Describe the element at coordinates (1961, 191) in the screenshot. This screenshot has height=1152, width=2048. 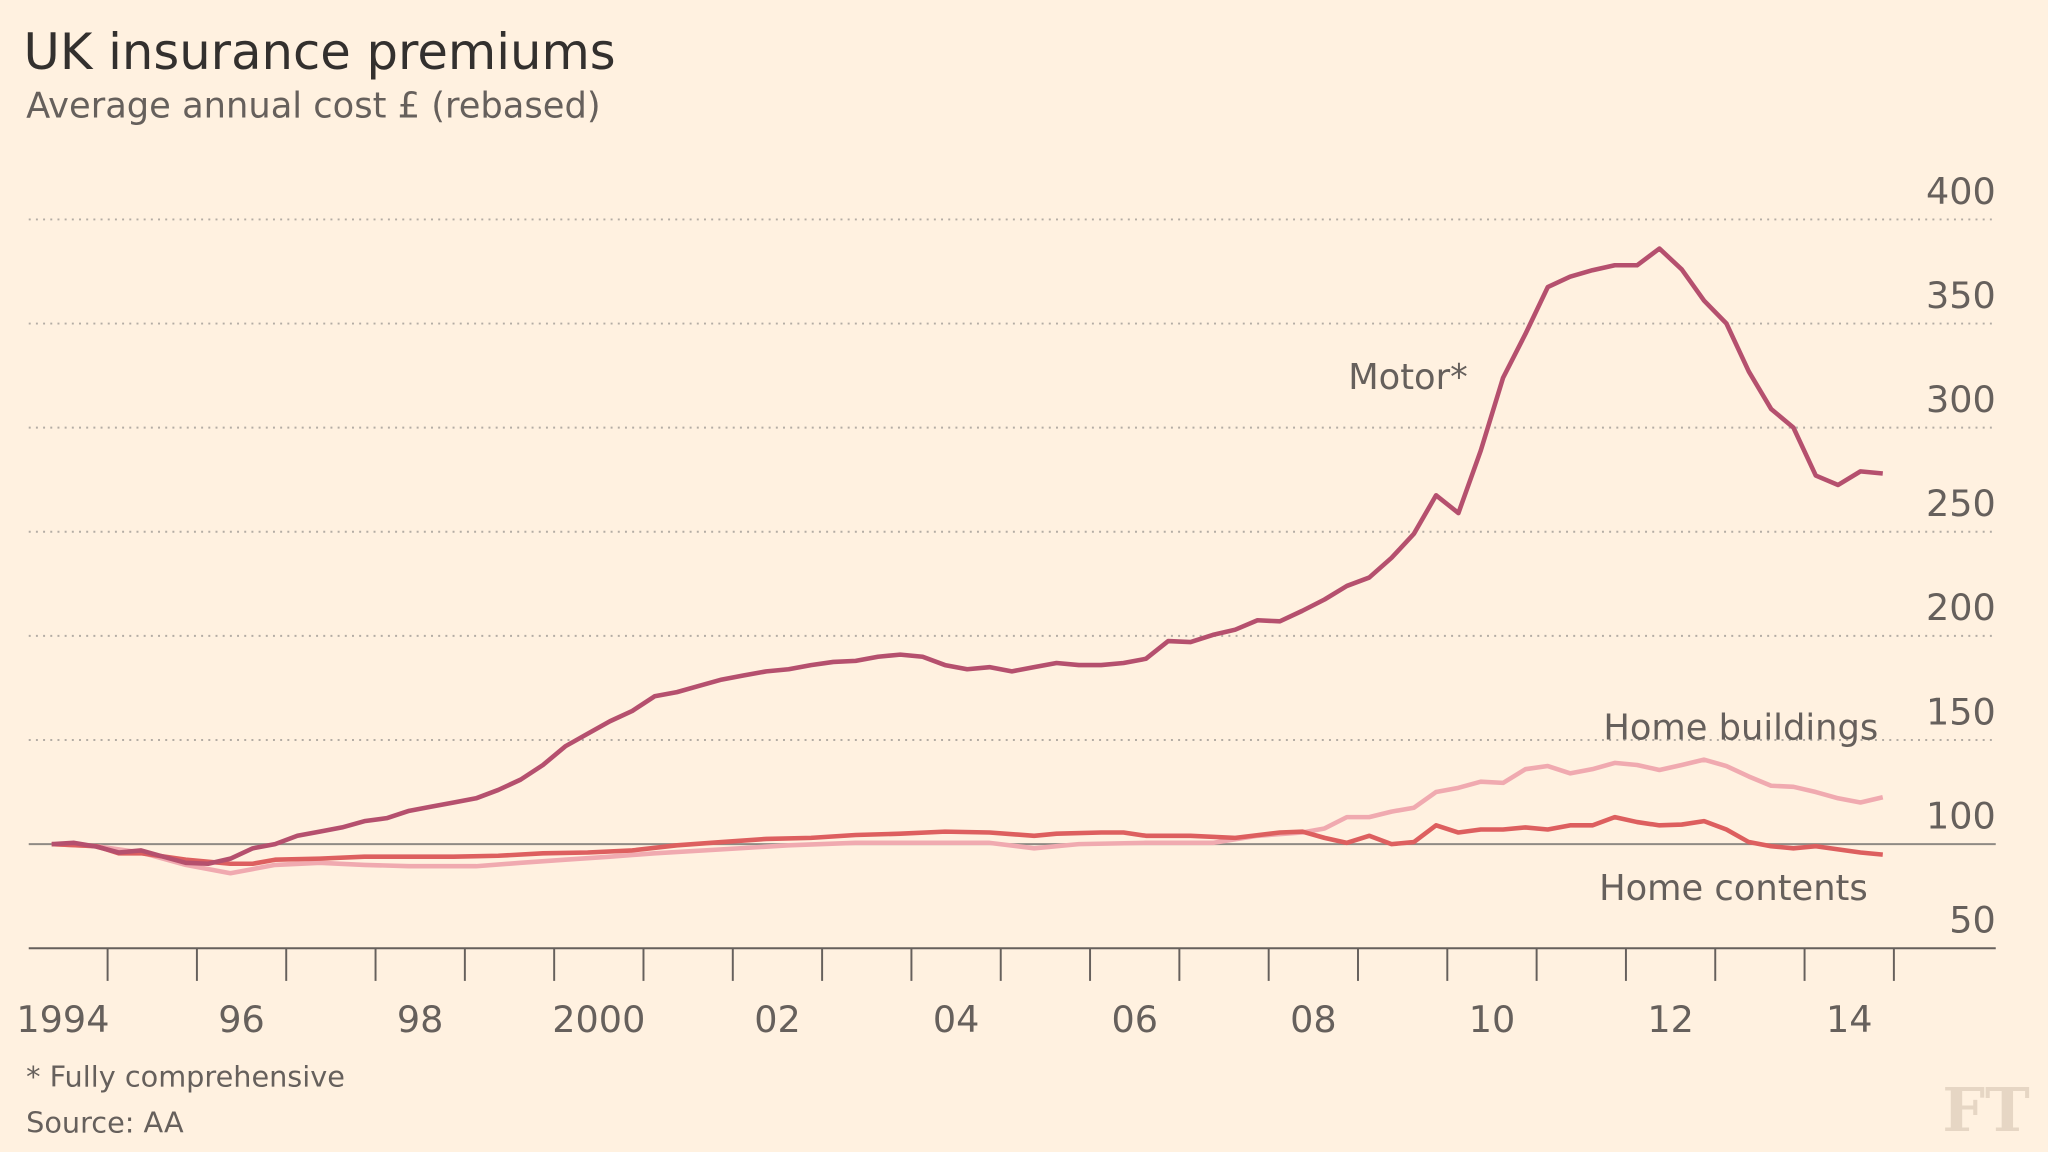
I see `y-tick-label: 400` at that location.